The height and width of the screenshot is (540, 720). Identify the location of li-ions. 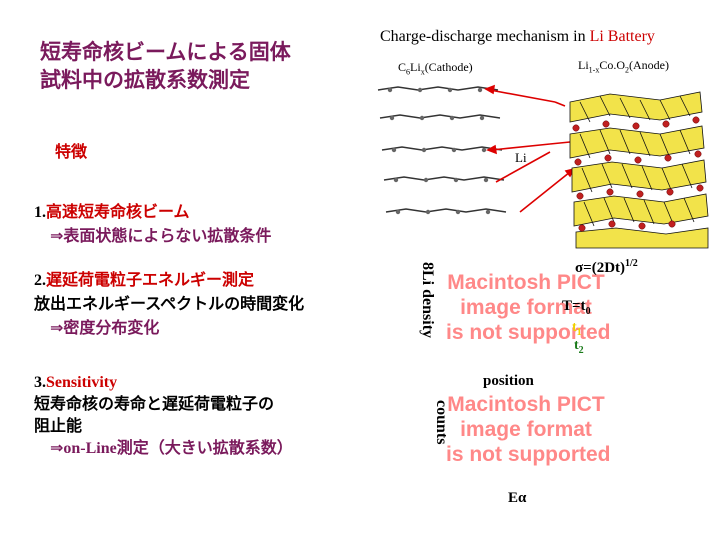
(638, 174).